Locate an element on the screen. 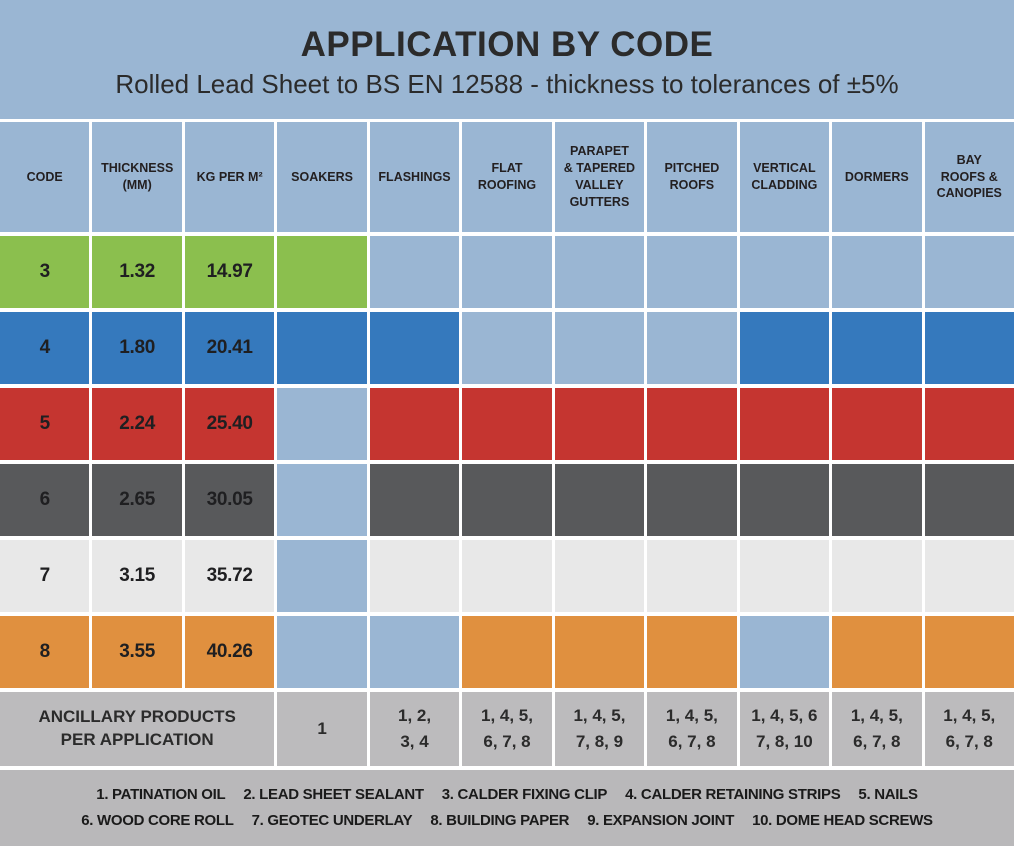  legend-item: 10. DOME HEAD SCREWS is located at coordinates (842, 820).